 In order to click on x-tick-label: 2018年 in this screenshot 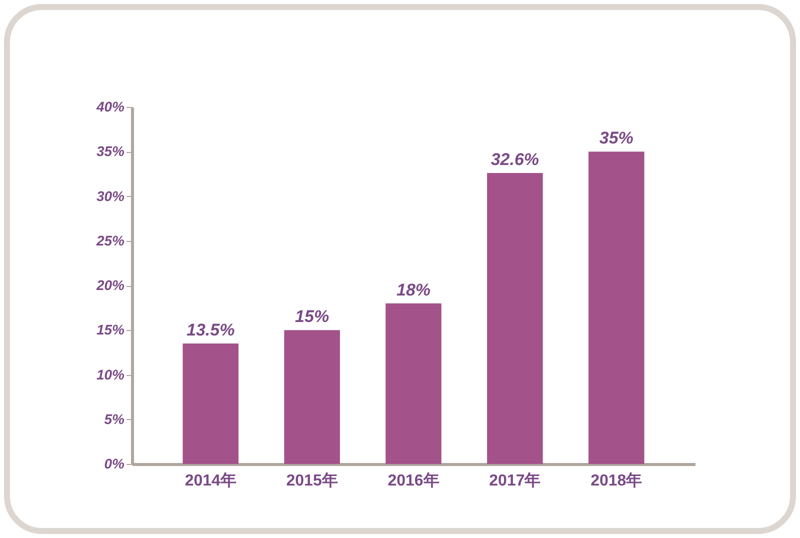, I will do `click(616, 481)`.